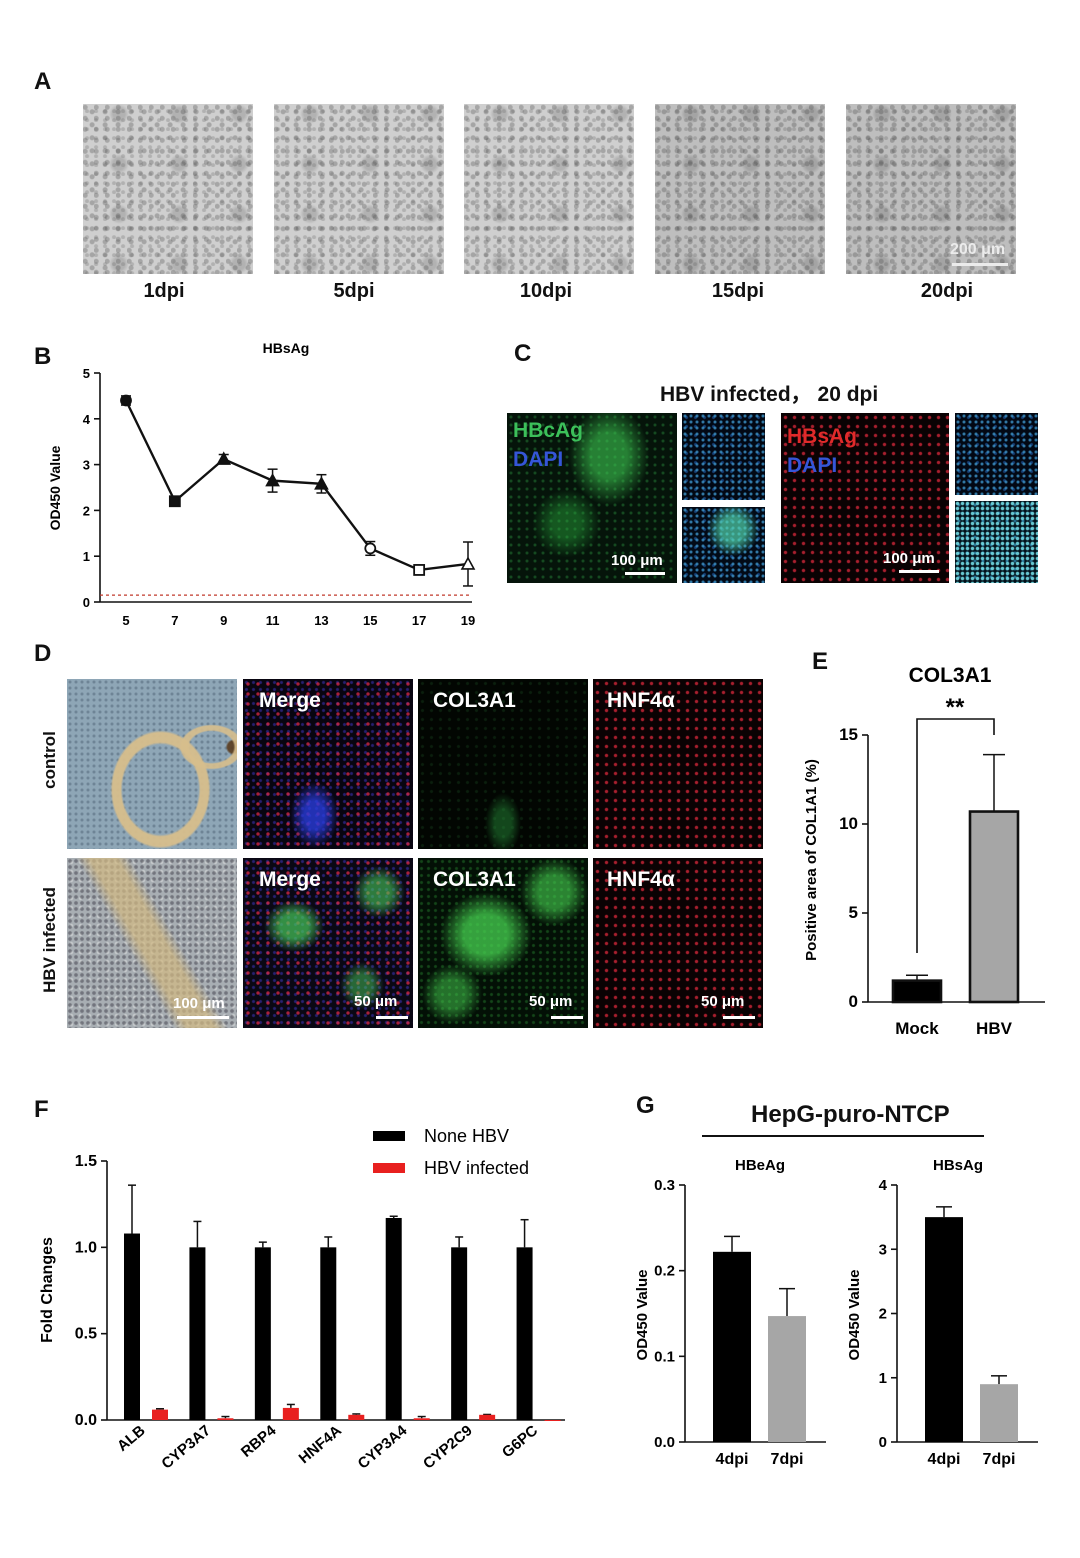  What do you see at coordinates (955, 835) in the screenshot?
I see `chart-e-significance-bracket` at bounding box center [955, 835].